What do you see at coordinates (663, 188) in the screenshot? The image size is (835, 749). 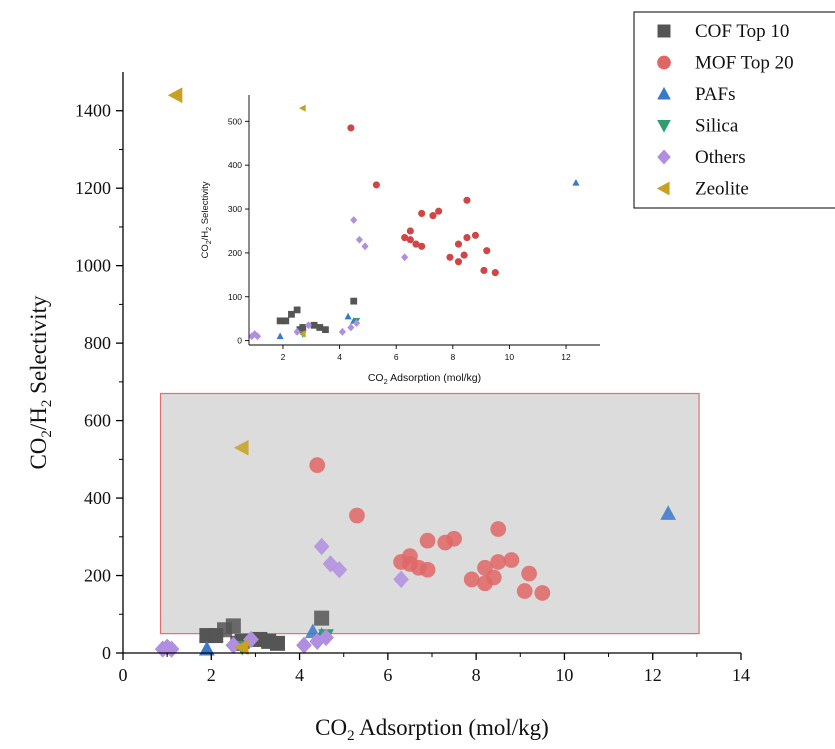 I see `legend-marker-zeolite` at bounding box center [663, 188].